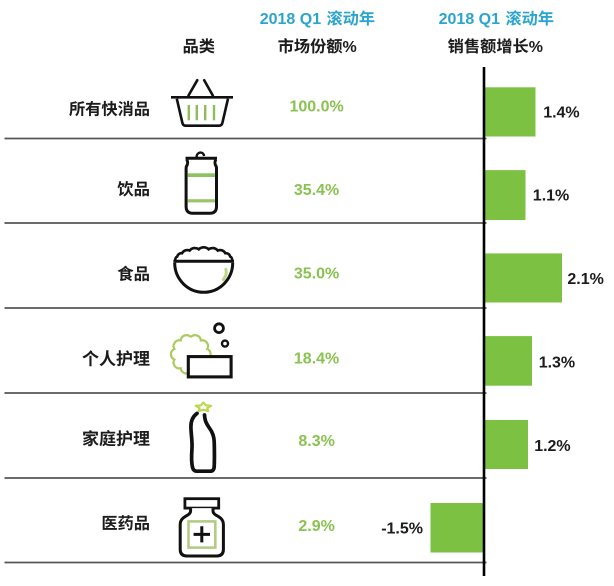  What do you see at coordinates (402, 529) in the screenshot?
I see `svg-text: -1.5%` at bounding box center [402, 529].